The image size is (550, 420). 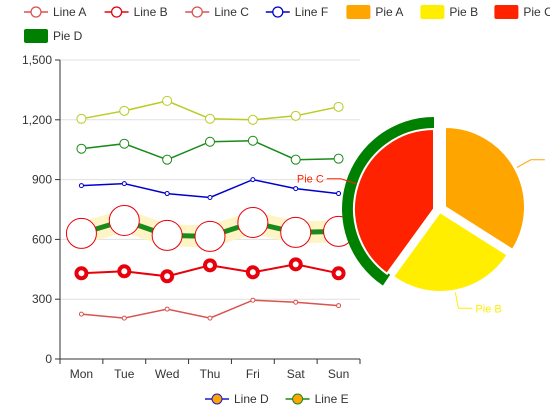 I want to click on legend-item: Line C, so click(x=217, y=12).